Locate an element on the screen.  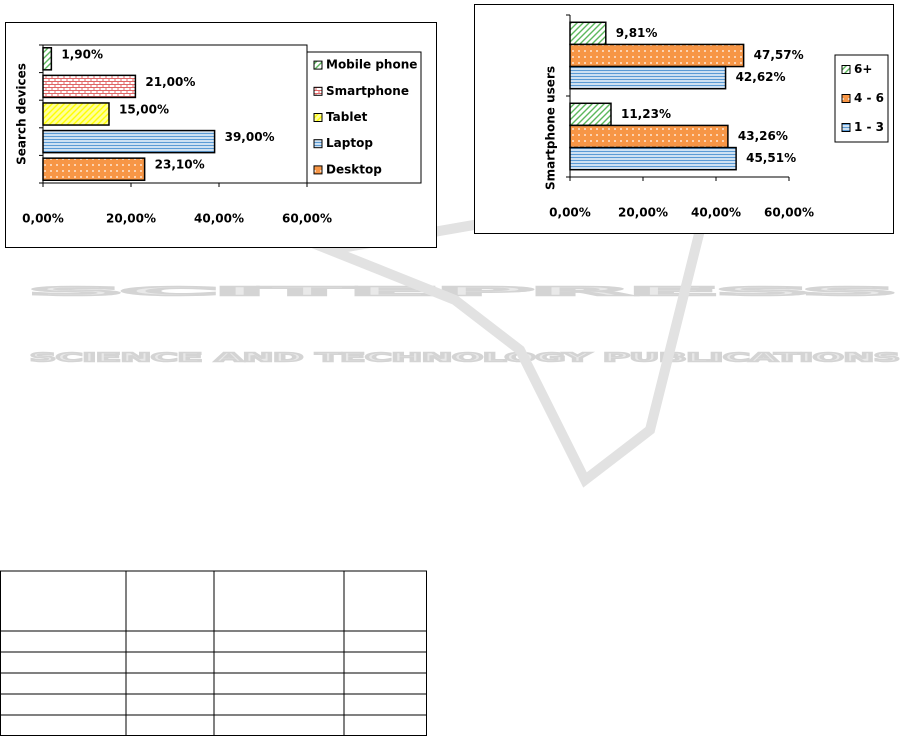
legend-label: Laptop is located at coordinates (349, 143).